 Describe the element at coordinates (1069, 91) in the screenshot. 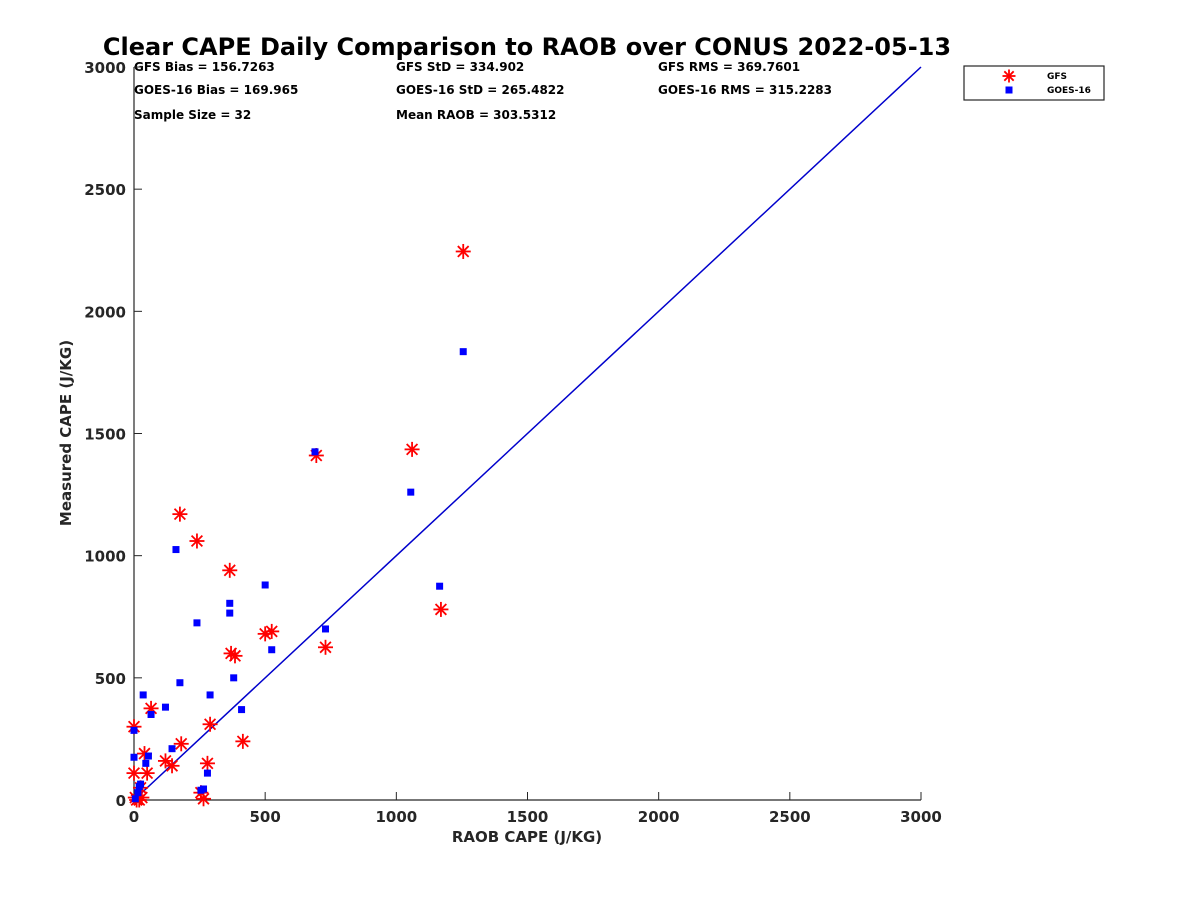

I see `legend-label: GOES-16` at that location.